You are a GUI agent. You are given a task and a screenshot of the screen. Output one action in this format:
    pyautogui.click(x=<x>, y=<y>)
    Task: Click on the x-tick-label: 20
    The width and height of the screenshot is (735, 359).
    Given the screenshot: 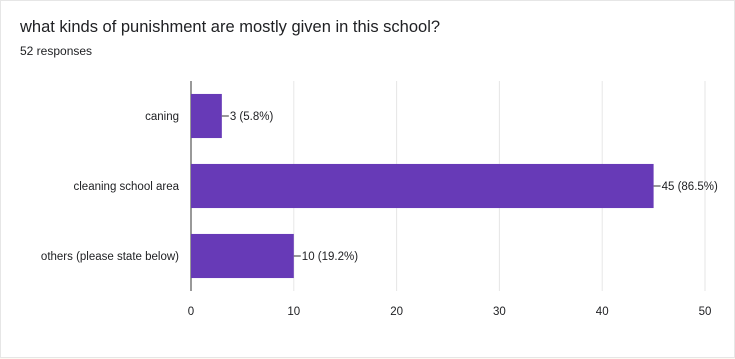 What is the action you would take?
    pyautogui.click(x=396, y=312)
    